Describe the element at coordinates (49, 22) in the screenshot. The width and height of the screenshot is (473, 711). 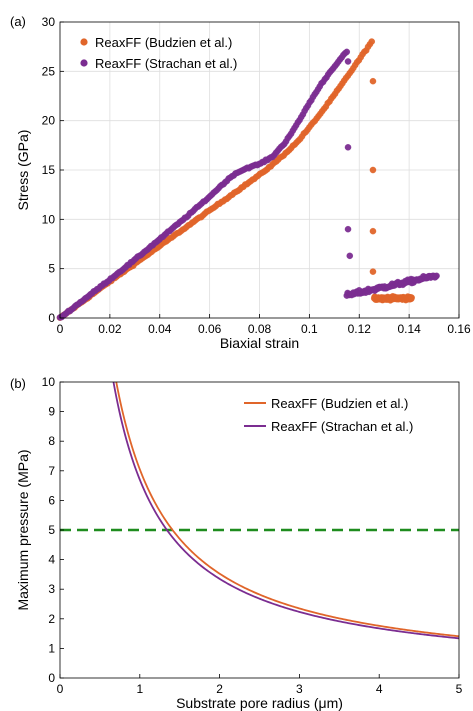
I see `panel-a-y-tick-label: 30` at that location.